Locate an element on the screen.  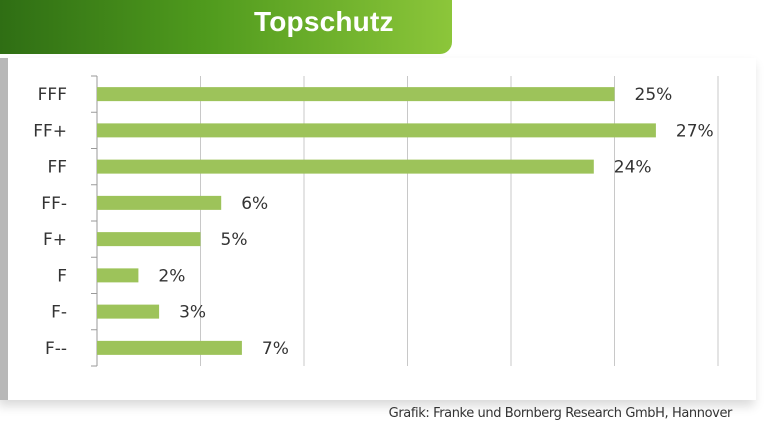
chart-title: Topschutz is located at coordinates (324, 21).